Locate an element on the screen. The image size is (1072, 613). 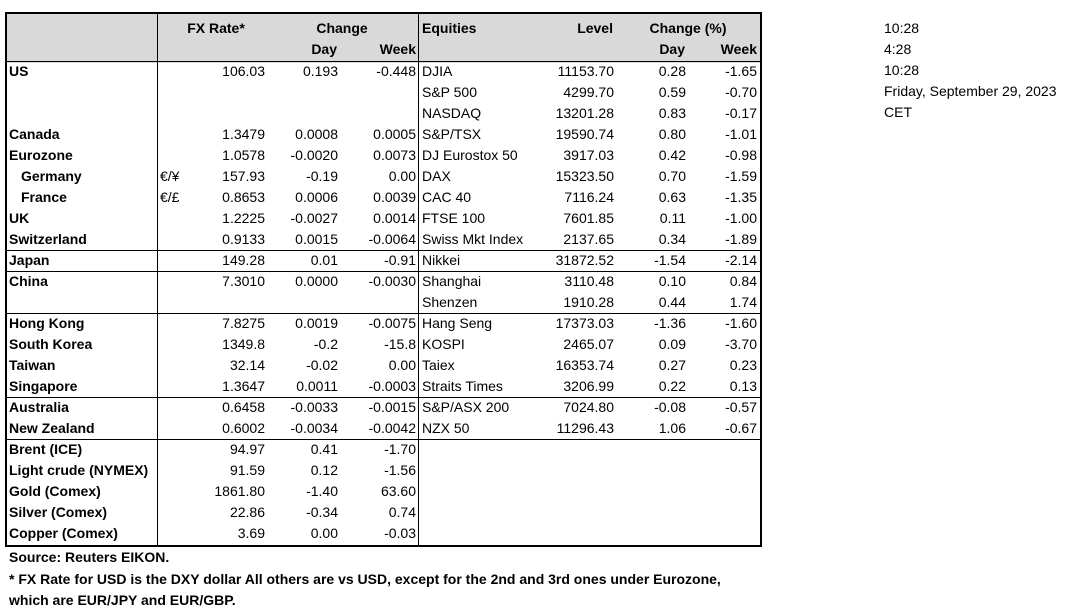
equity-week: -0.57 is located at coordinates (741, 407).